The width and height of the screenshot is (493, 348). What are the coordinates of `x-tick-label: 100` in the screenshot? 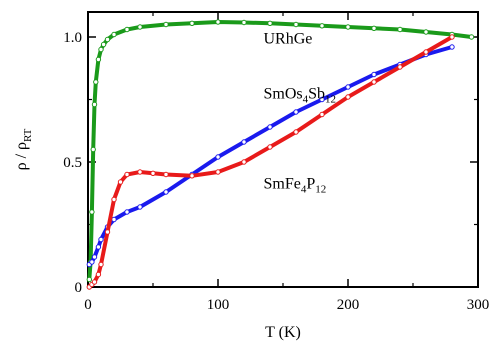 It's located at (218, 305).